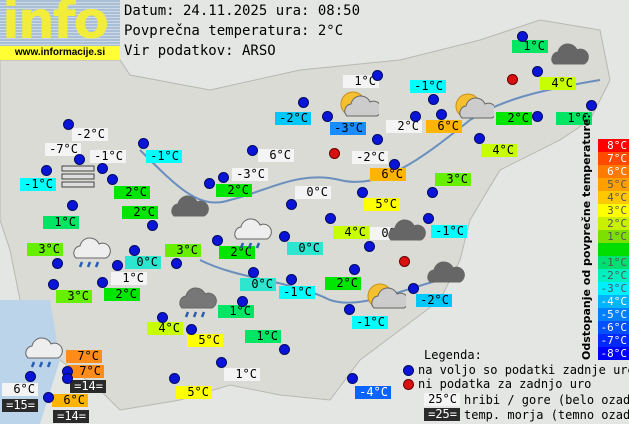 The height and width of the screenshot is (424, 629). I want to click on scale-step: 4°C, so click(613, 197).